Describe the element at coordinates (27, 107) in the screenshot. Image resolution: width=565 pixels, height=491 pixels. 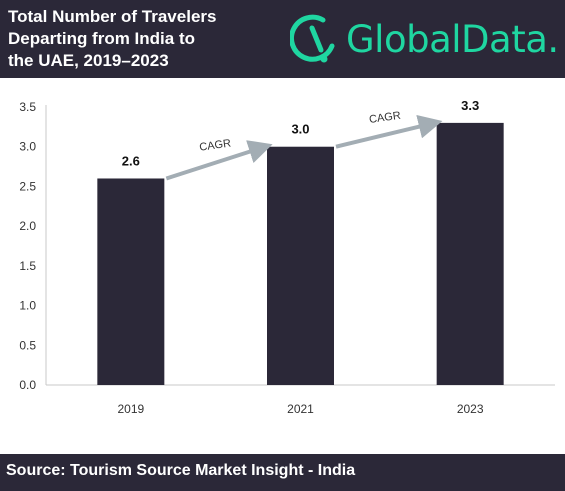
I see `y-tick-label: 3.5` at that location.